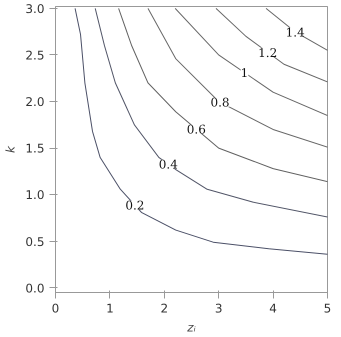 This screenshot has height=337, width=341. What do you see at coordinates (35, 288) in the screenshot?
I see `y-tick-label: 0.0` at bounding box center [35, 288].